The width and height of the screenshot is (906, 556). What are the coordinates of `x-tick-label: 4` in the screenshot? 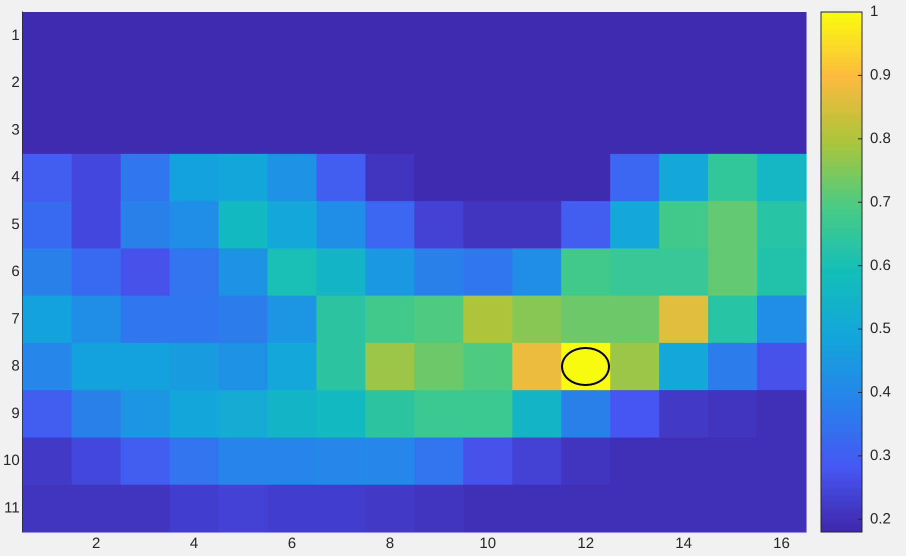 It's located at (194, 543).